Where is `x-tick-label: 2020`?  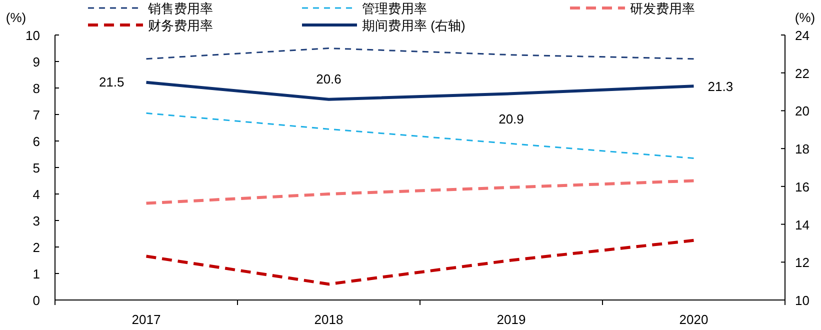
x-tick-label: 2020 is located at coordinates (693, 319).